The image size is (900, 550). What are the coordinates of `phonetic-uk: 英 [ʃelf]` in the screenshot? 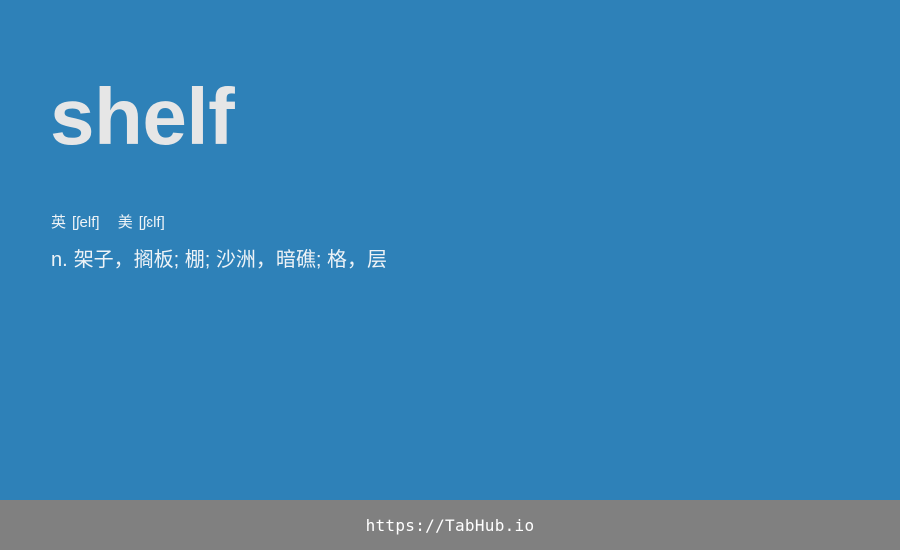 It's located at (75, 223).